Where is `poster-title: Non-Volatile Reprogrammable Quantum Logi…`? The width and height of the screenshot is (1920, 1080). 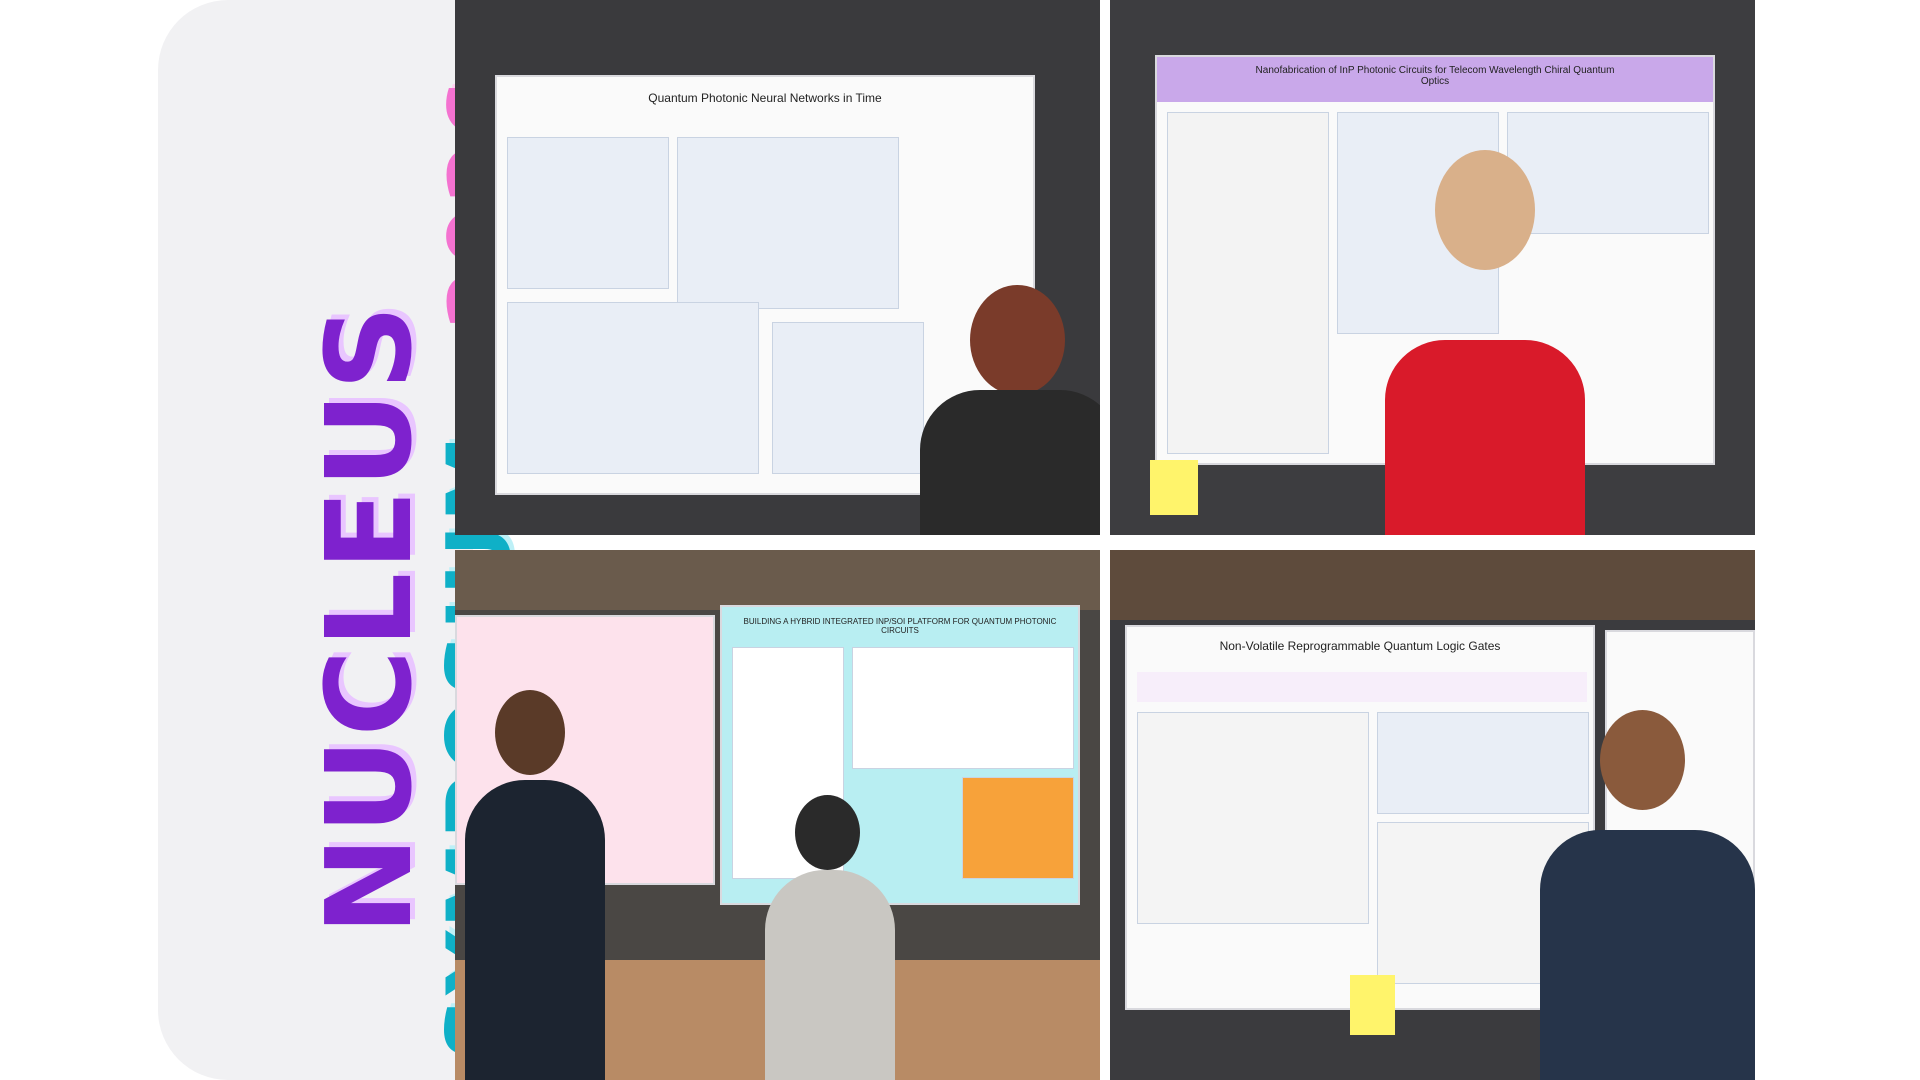
poster-title: Non-Volatile Reprogrammable Quantum Logi… is located at coordinates (1360, 646).